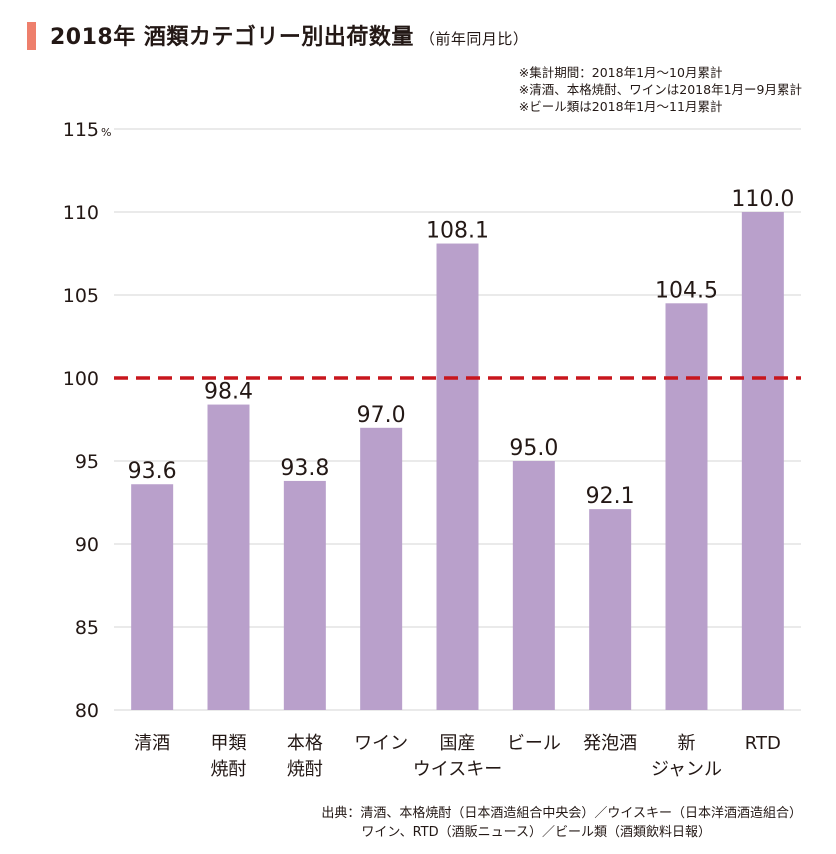 Image resolution: width=836 pixels, height=854 pixels. I want to click on data-label: 95.0, so click(533, 448).